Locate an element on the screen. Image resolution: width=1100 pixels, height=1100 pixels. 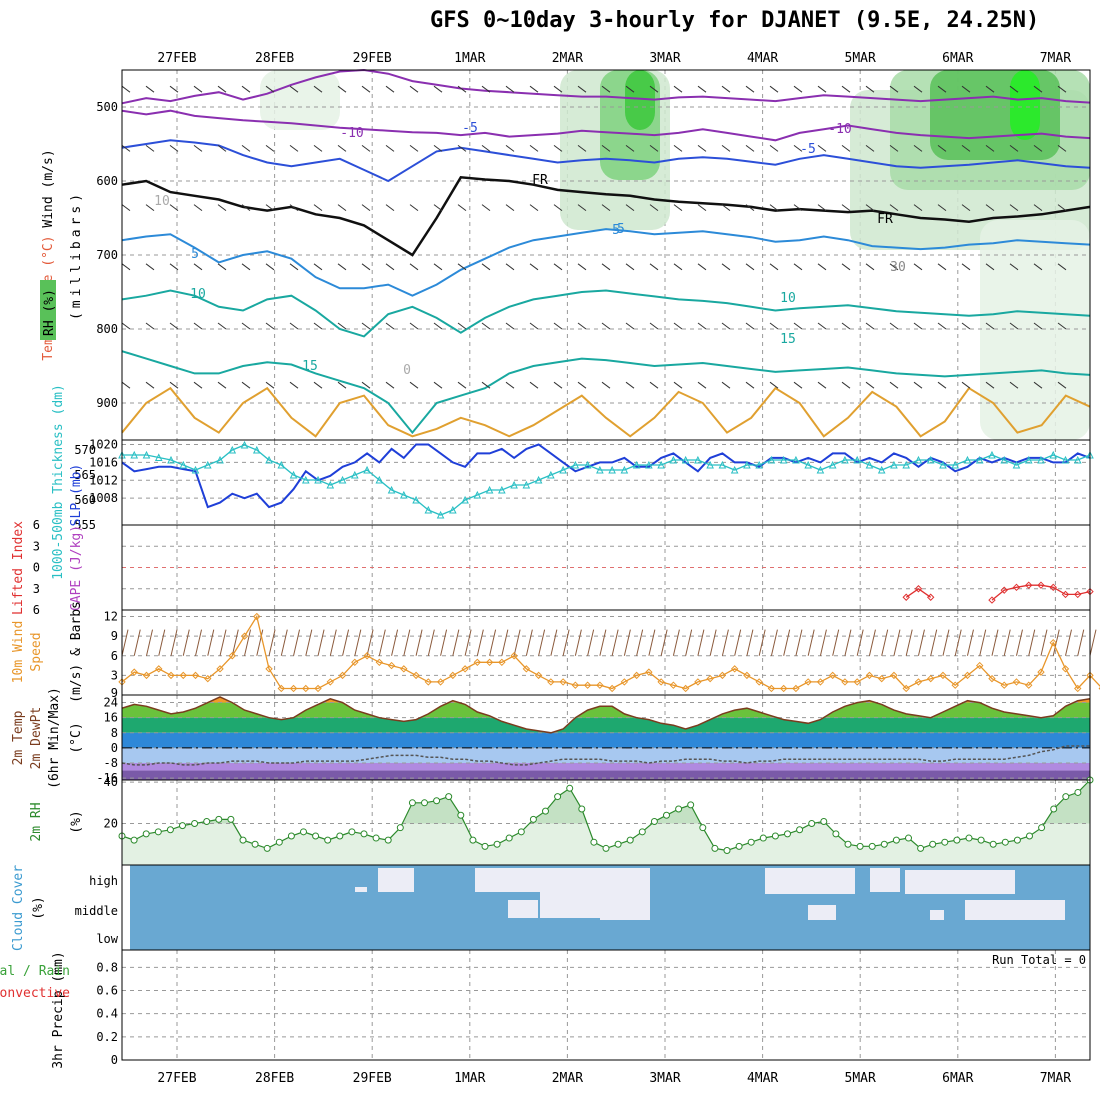
lifted-index-point is located at coordinates (1029, 585).